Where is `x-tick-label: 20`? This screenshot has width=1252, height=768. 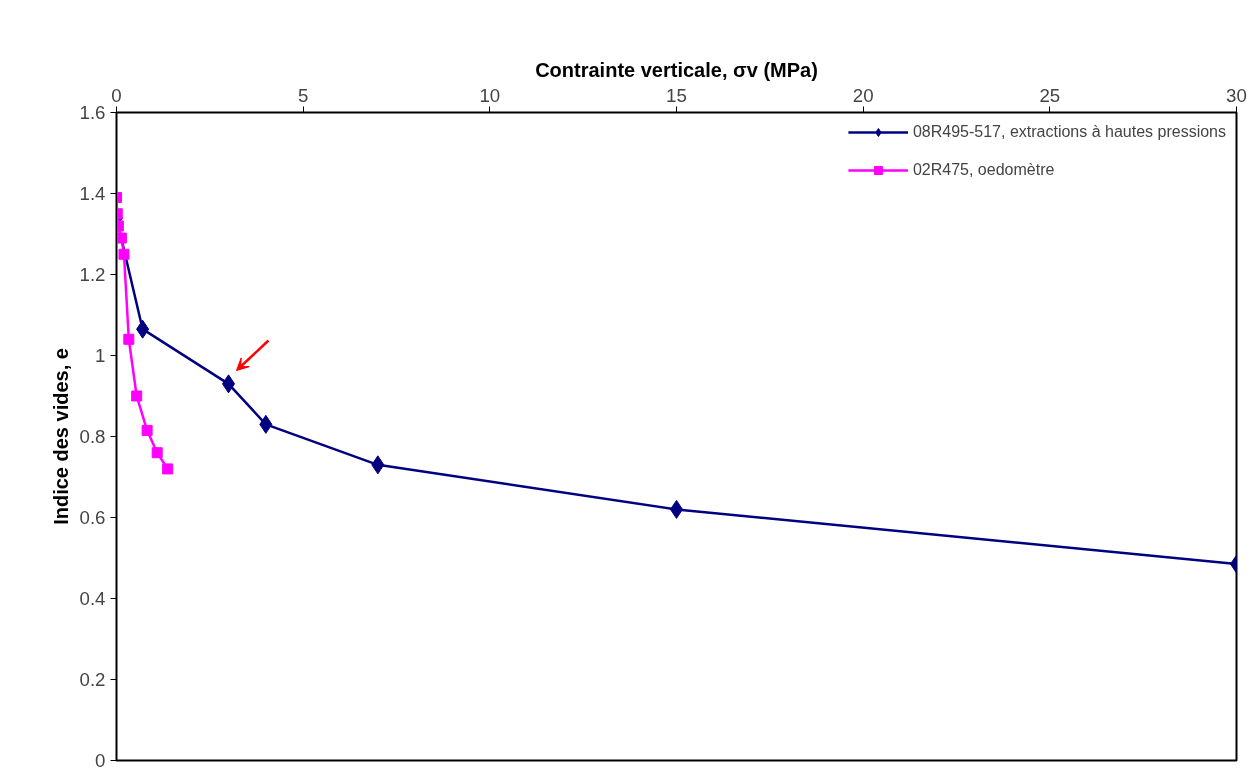
x-tick-label: 20 is located at coordinates (863, 95).